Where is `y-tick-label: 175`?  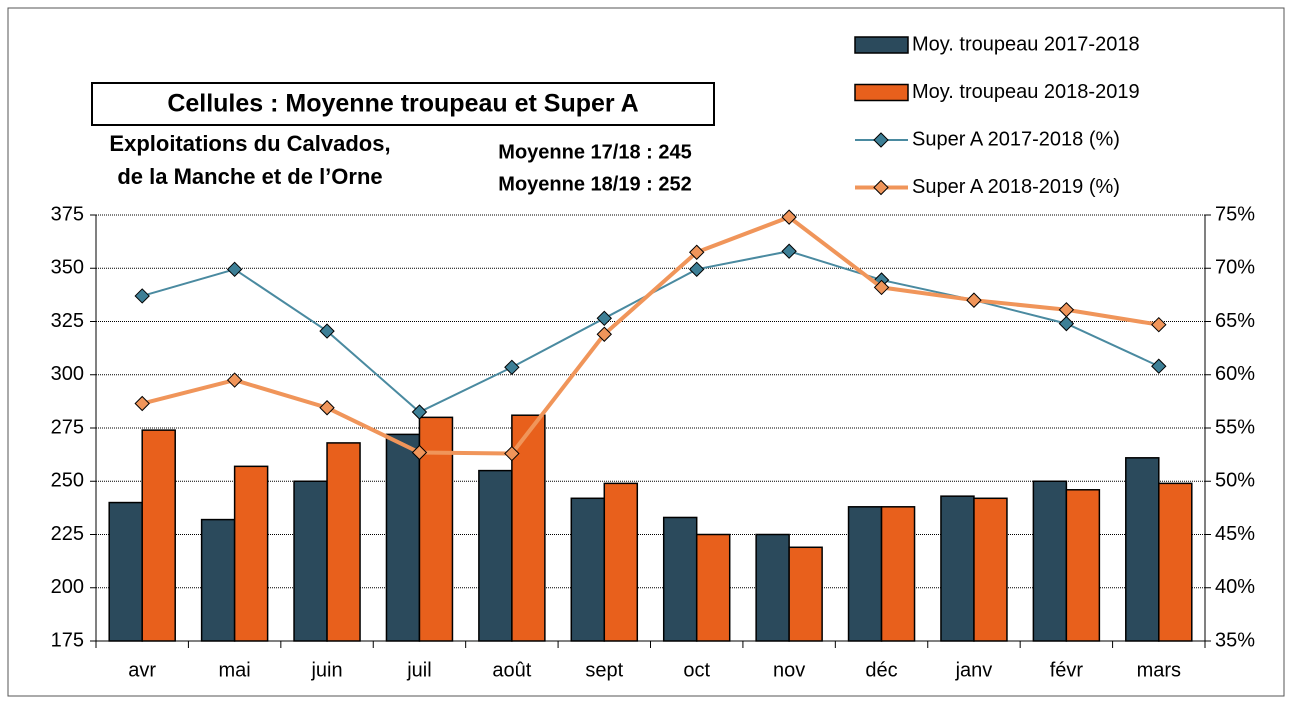 y-tick-label: 175 is located at coordinates (67, 640).